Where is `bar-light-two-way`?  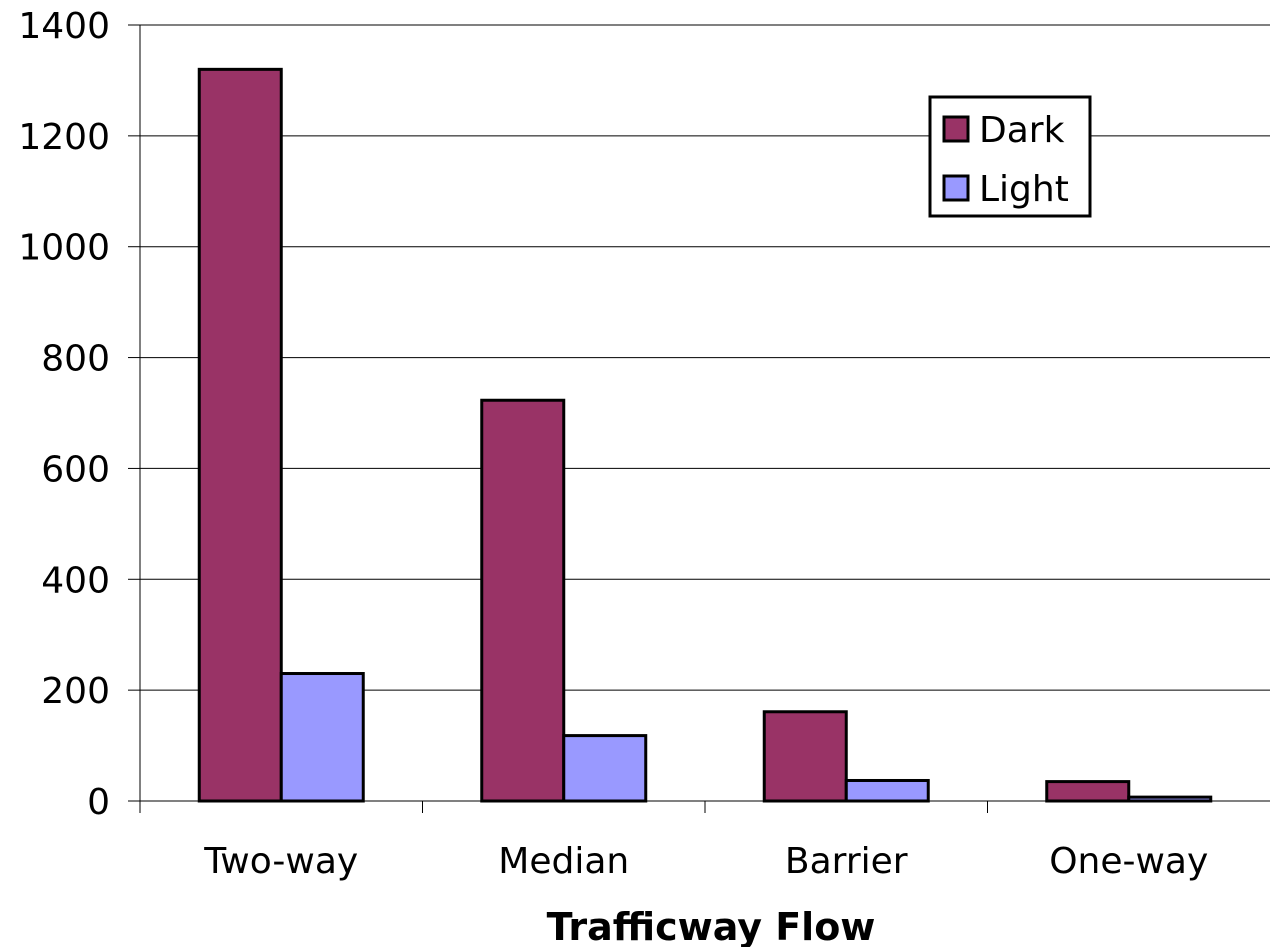 bar-light-two-way is located at coordinates (322, 737).